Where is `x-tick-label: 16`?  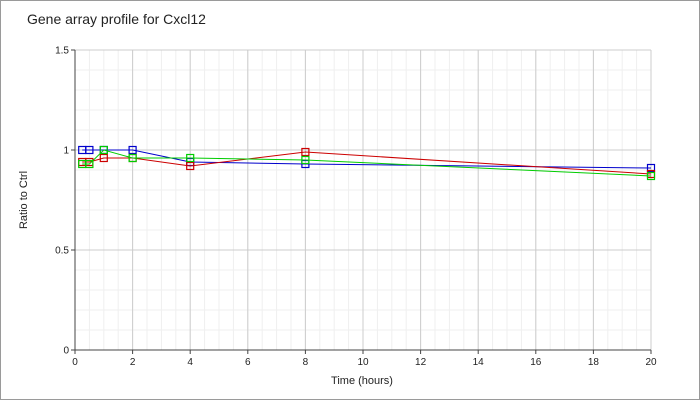
x-tick-label: 16 is located at coordinates (536, 362).